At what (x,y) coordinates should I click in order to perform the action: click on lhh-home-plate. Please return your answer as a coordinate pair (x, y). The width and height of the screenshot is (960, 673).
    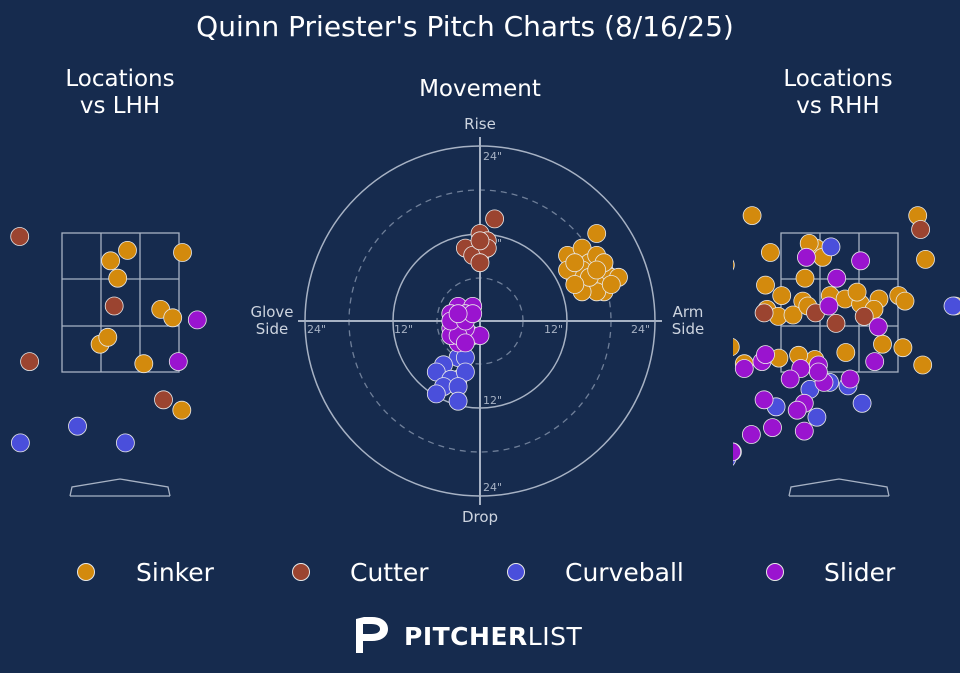
    Looking at the image, I should click on (120, 487).